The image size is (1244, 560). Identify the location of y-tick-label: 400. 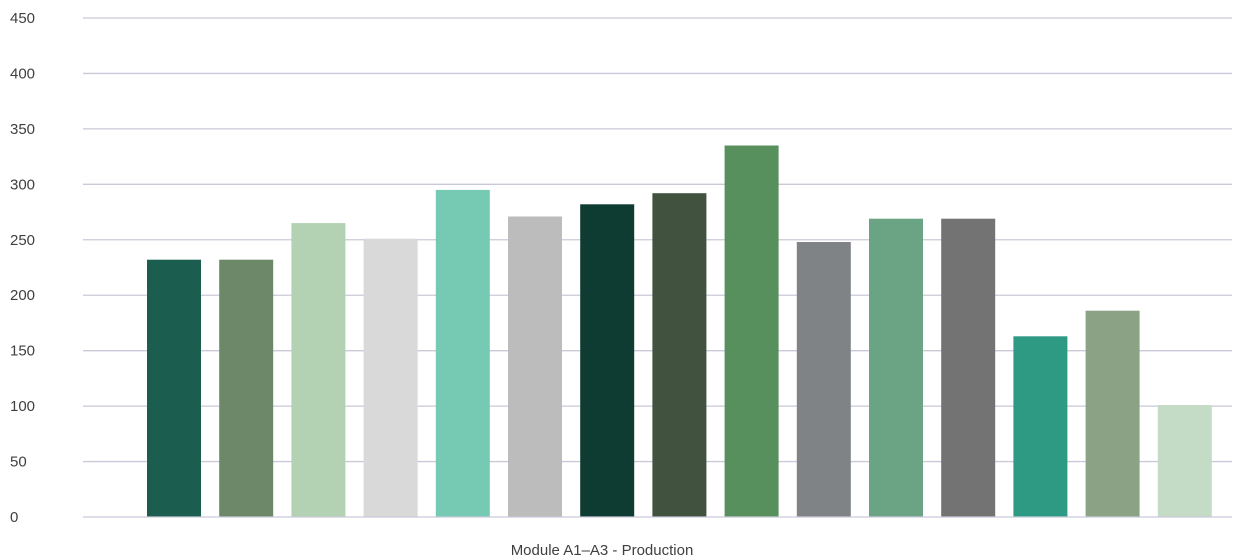
(22, 73).